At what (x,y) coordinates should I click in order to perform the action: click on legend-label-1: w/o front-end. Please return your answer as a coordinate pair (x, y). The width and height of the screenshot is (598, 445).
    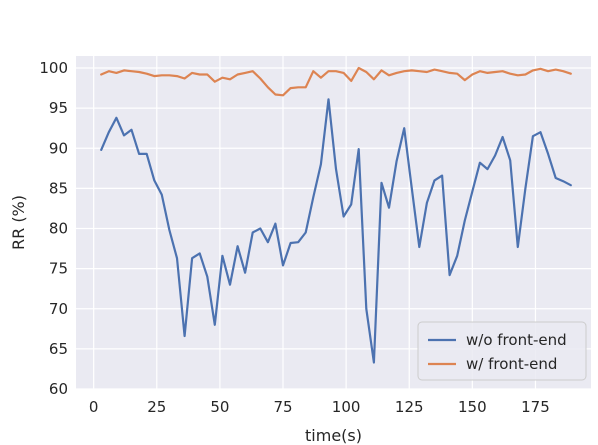
    Looking at the image, I should click on (516, 340).